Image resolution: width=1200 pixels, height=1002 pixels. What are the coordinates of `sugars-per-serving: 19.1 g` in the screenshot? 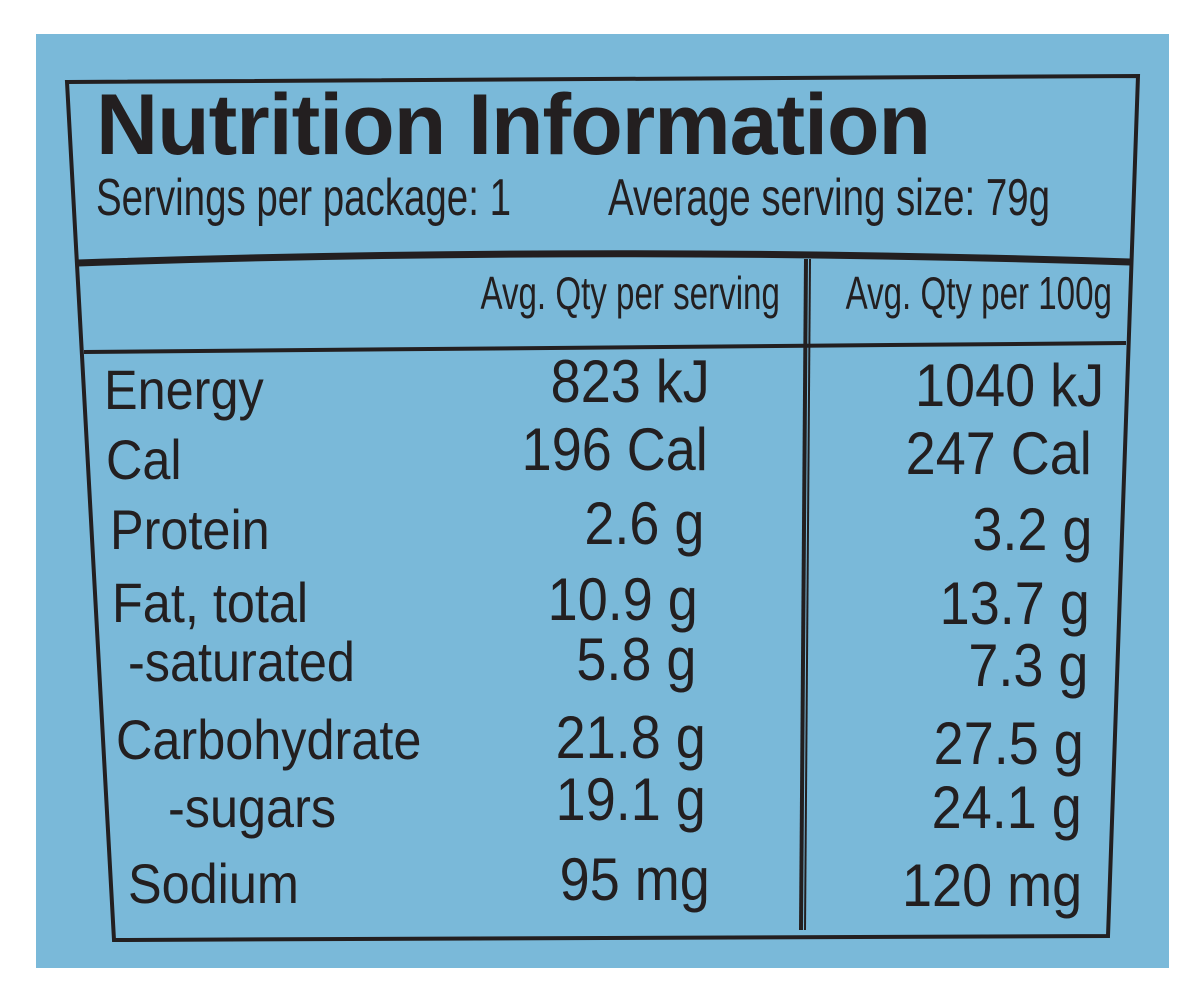 It's located at (630, 799).